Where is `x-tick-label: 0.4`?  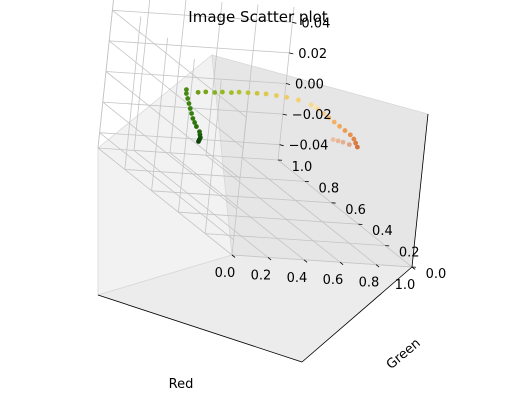
x-tick-label: 0.4 is located at coordinates (297, 278).